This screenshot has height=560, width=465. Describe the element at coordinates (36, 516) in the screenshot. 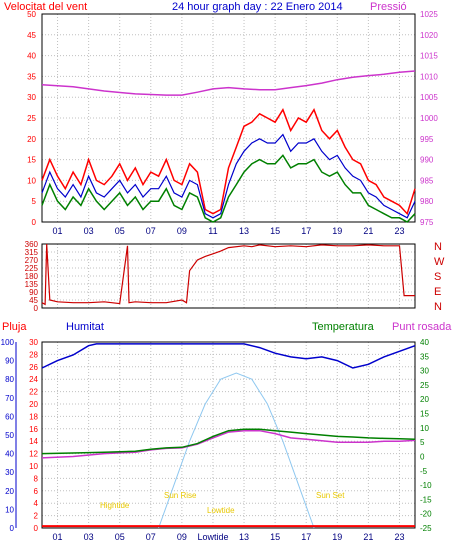

I see `rain-tick-label: 2` at that location.